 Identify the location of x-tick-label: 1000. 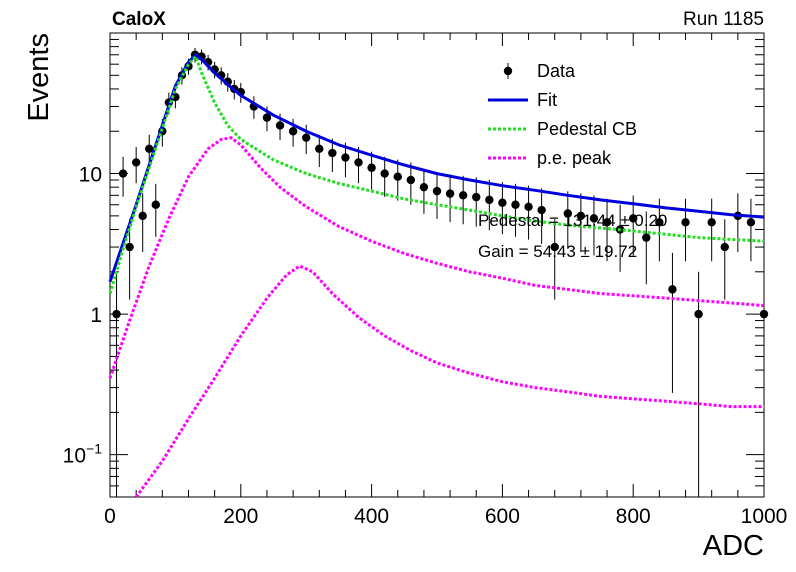
(764, 516).